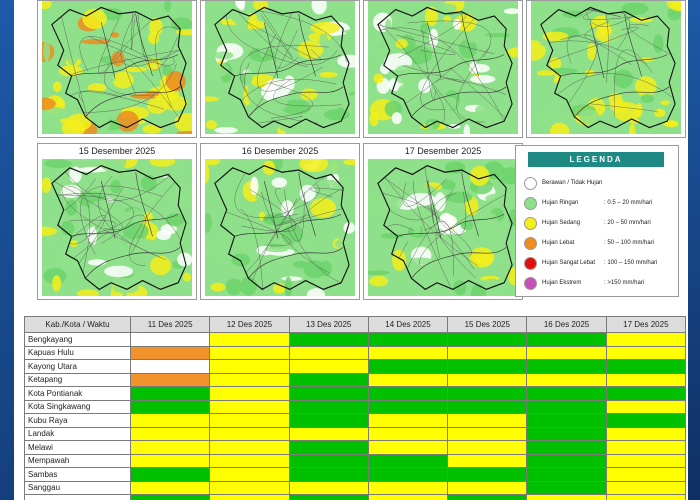  I want to click on region-name: Sanggau, so click(77, 487).